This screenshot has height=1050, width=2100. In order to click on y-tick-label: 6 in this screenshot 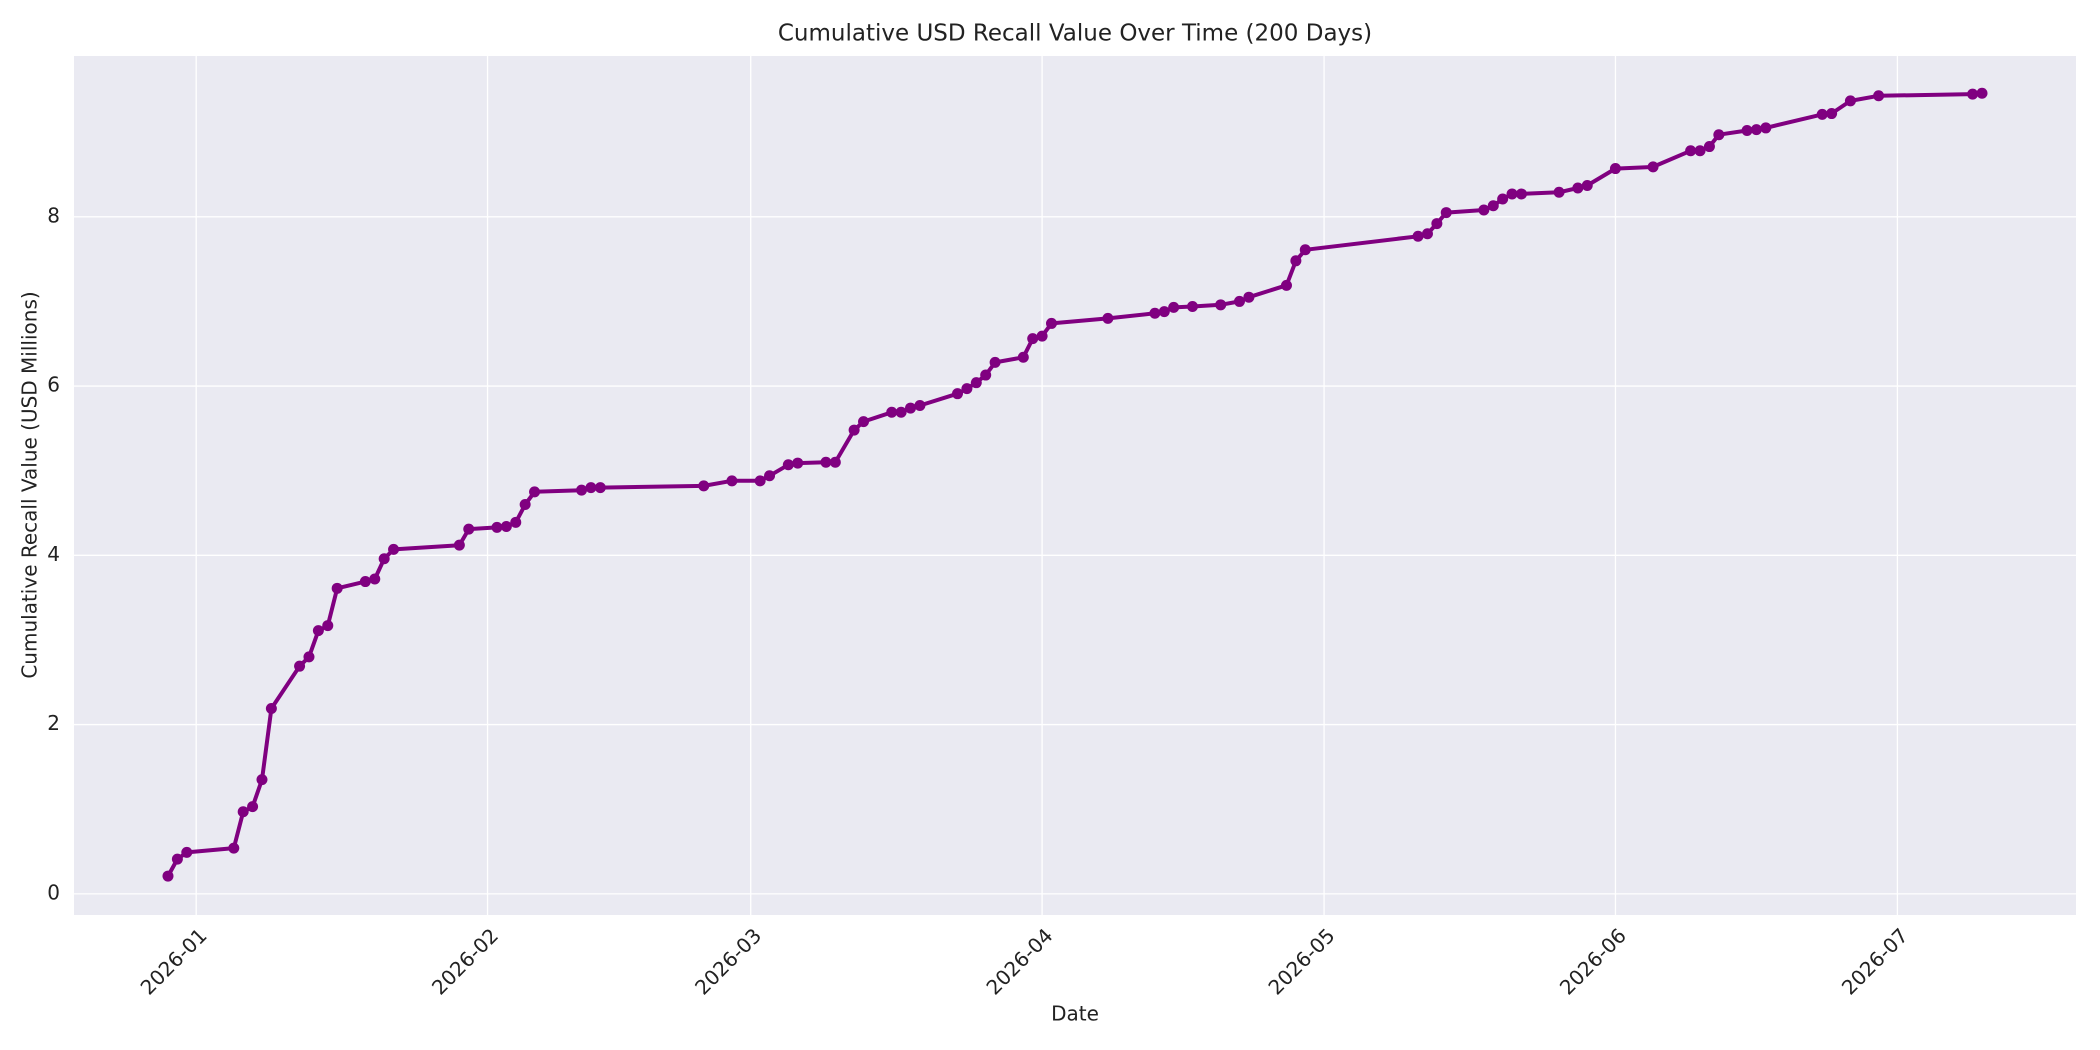, I will do `click(53, 385)`.